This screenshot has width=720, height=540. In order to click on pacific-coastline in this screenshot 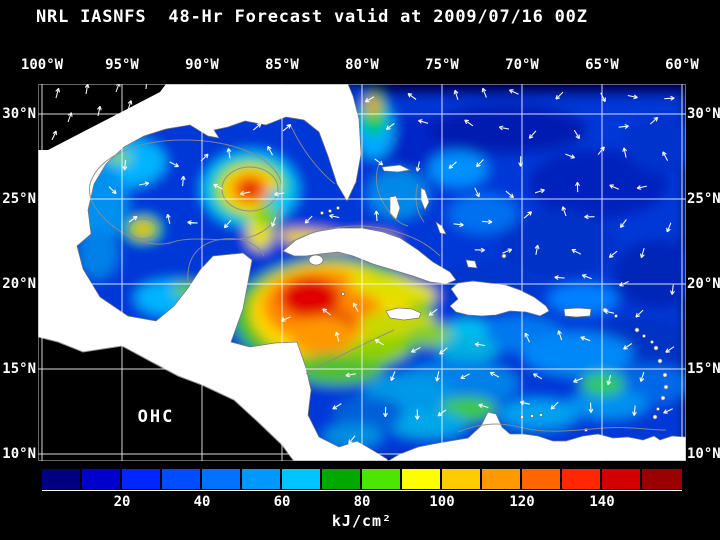, I will do `click(166, 398)`.